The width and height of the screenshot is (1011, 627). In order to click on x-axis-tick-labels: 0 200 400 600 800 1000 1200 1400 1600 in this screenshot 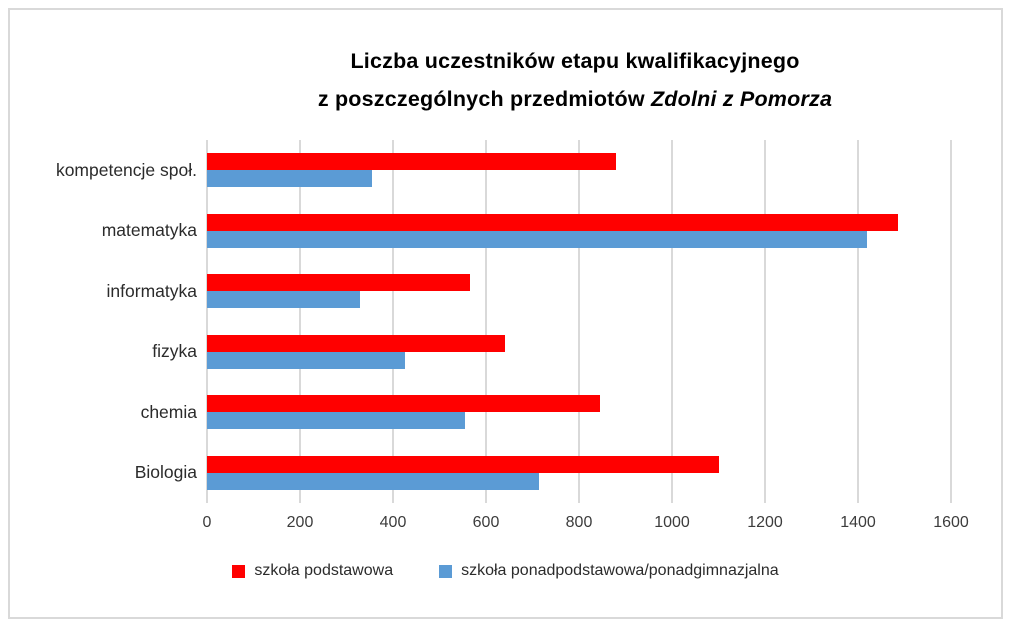, I will do `click(586, 526)`.